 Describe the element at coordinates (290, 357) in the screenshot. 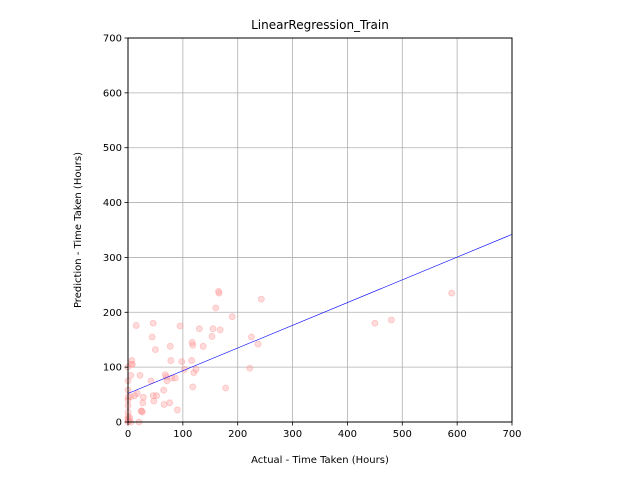

I see `scatter-points` at that location.